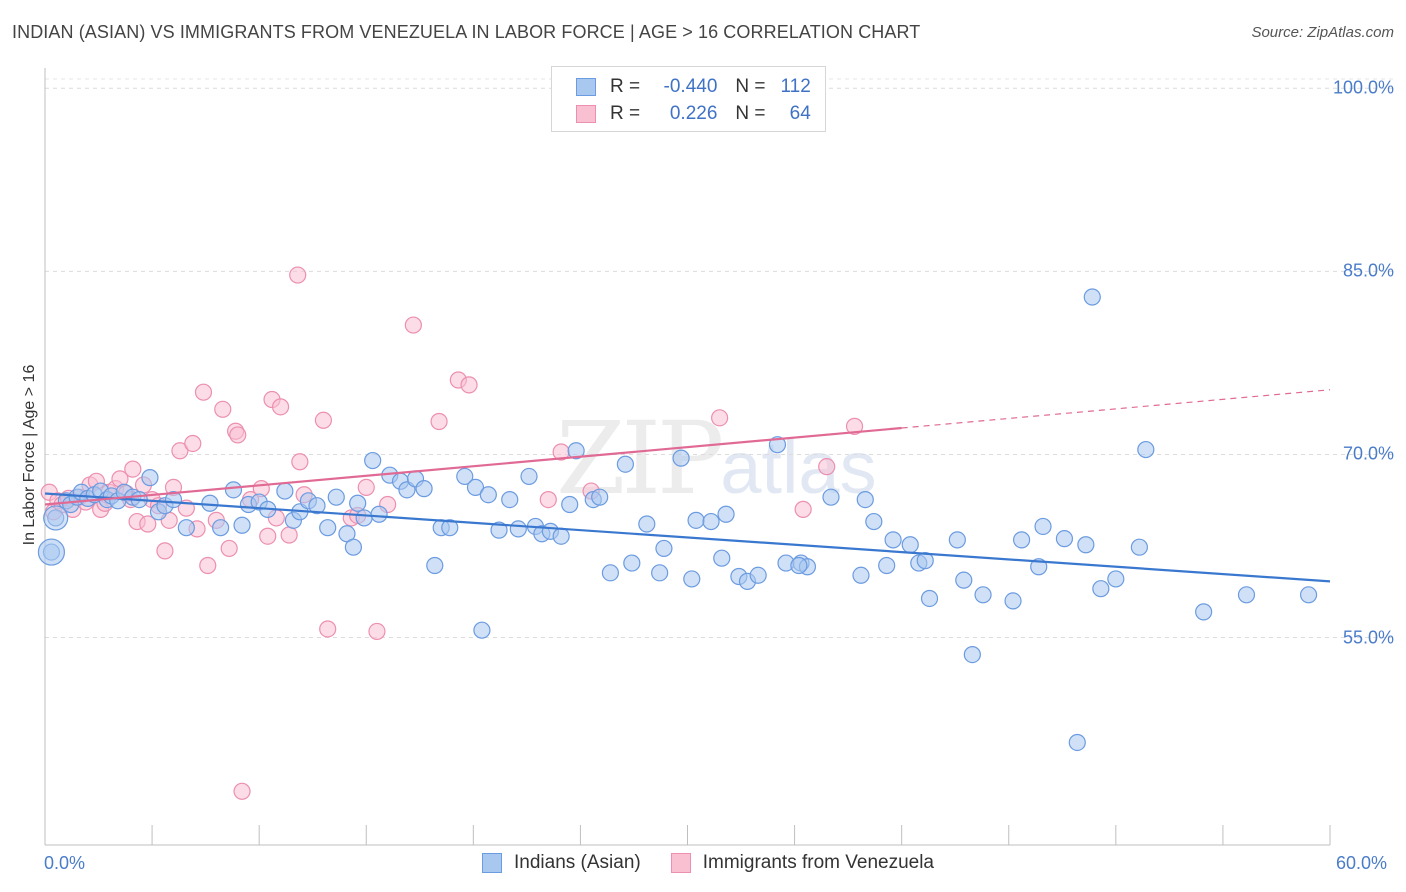  Describe the element at coordinates (65, 863) in the screenshot. I see `x-tick-label-min: 0.0%` at that location.